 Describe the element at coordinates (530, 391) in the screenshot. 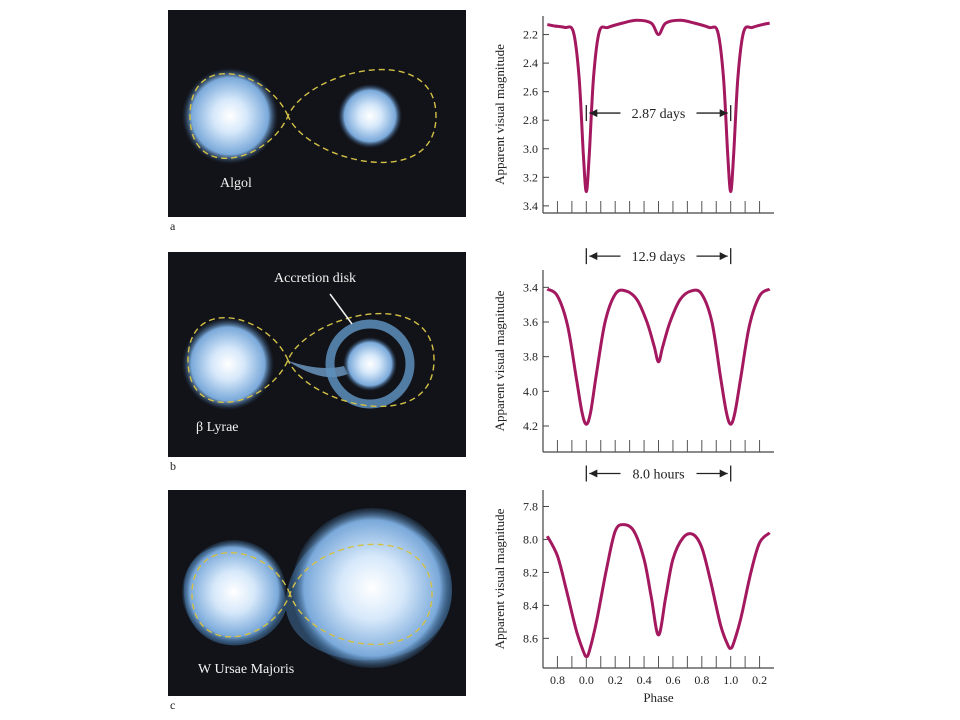

I see `y-tick-label: 4.0` at that location.